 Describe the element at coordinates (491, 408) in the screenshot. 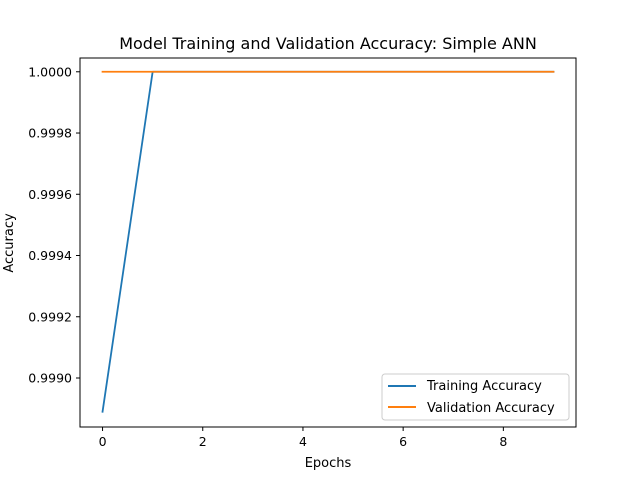

I see `legend-label-validation-accuracy: Validation Accuracy` at that location.